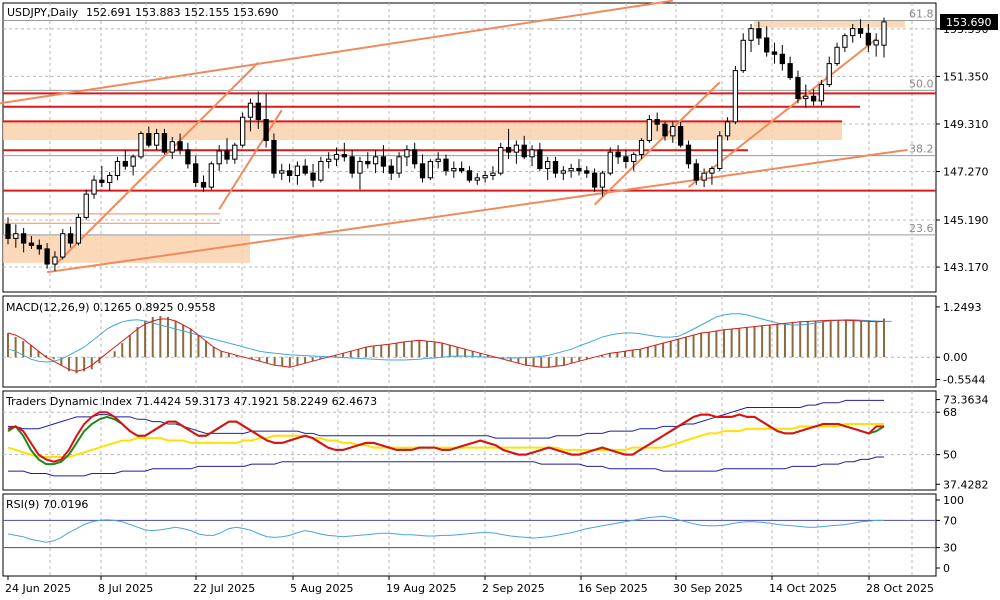 The height and width of the screenshot is (600, 1000). Describe the element at coordinates (224, 588) in the screenshot. I see `date-tick-label: 22 Jul 2025` at that location.